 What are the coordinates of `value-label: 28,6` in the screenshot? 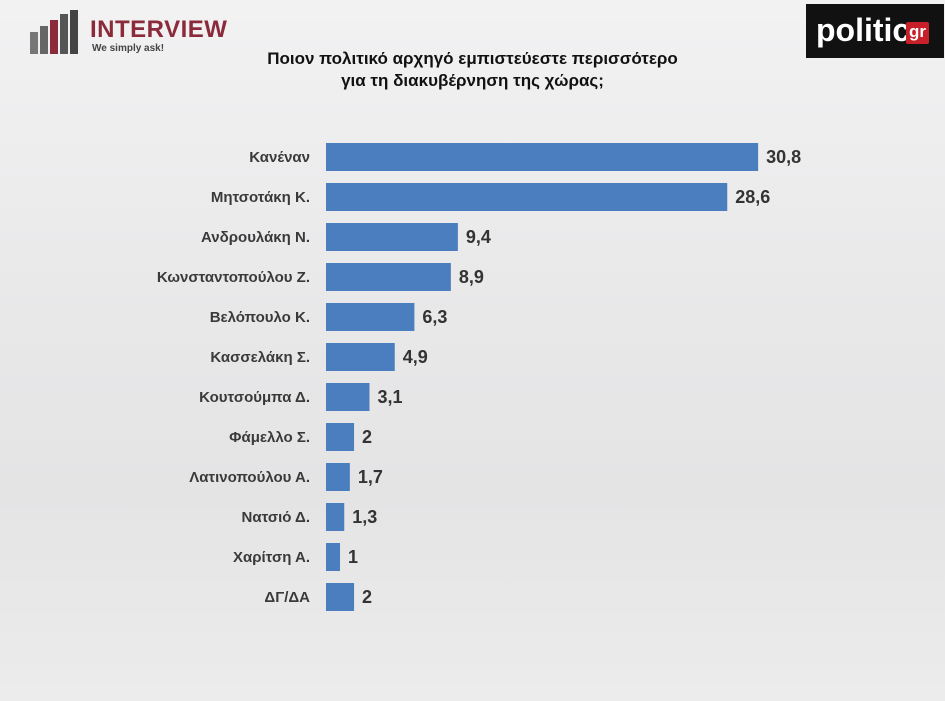 It's located at (752, 197).